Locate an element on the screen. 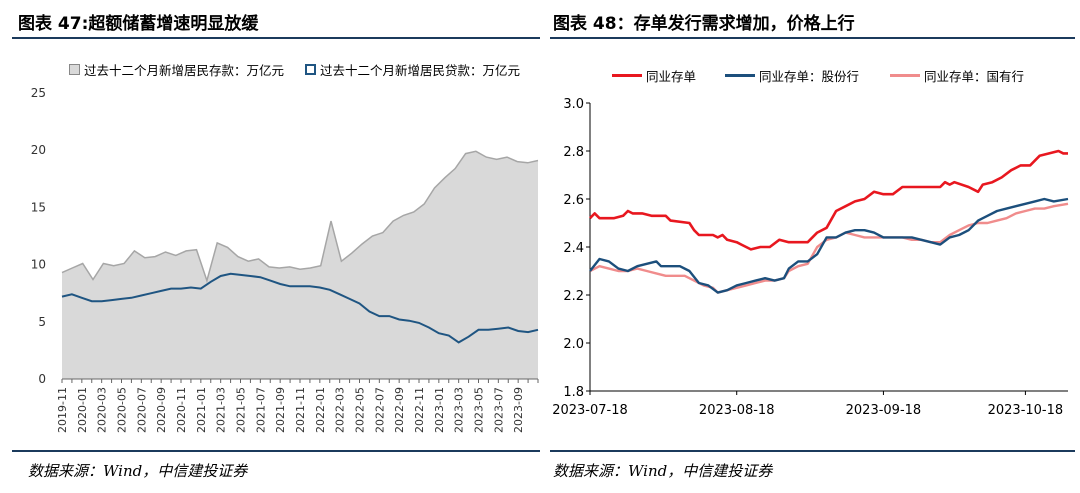  legend-item-ncd-jointstock: 同业存单：股份行 is located at coordinates (792, 75).